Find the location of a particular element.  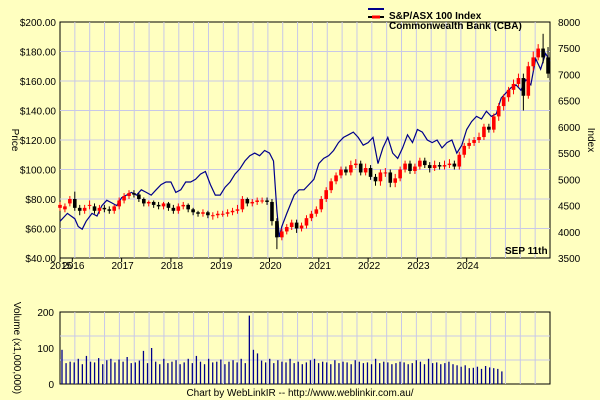

index-axis-label: Index is located at coordinates (590, 140).